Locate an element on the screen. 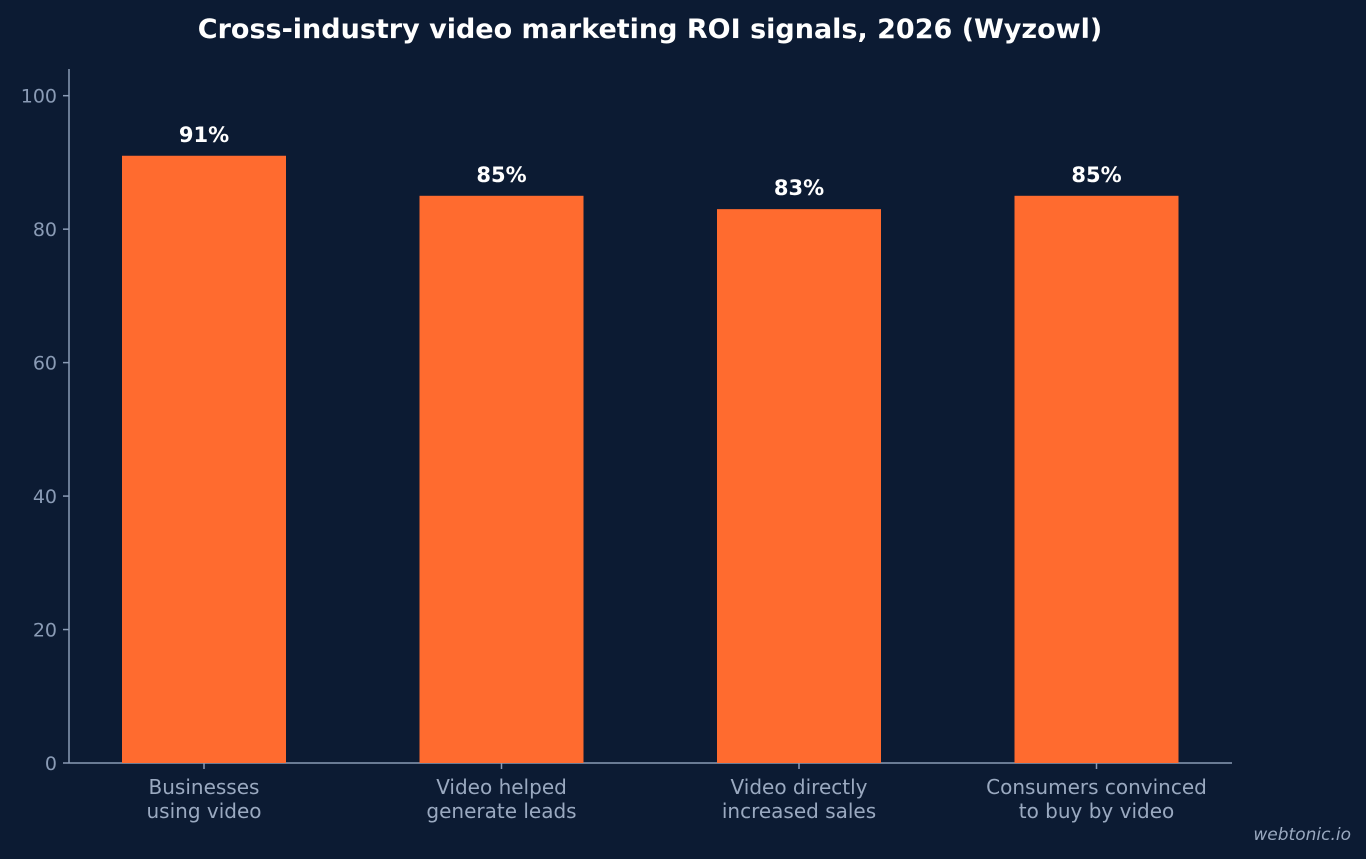 Image resolution: width=1366 pixels, height=859 pixels. y-tick-label: 60 is located at coordinates (45, 364).